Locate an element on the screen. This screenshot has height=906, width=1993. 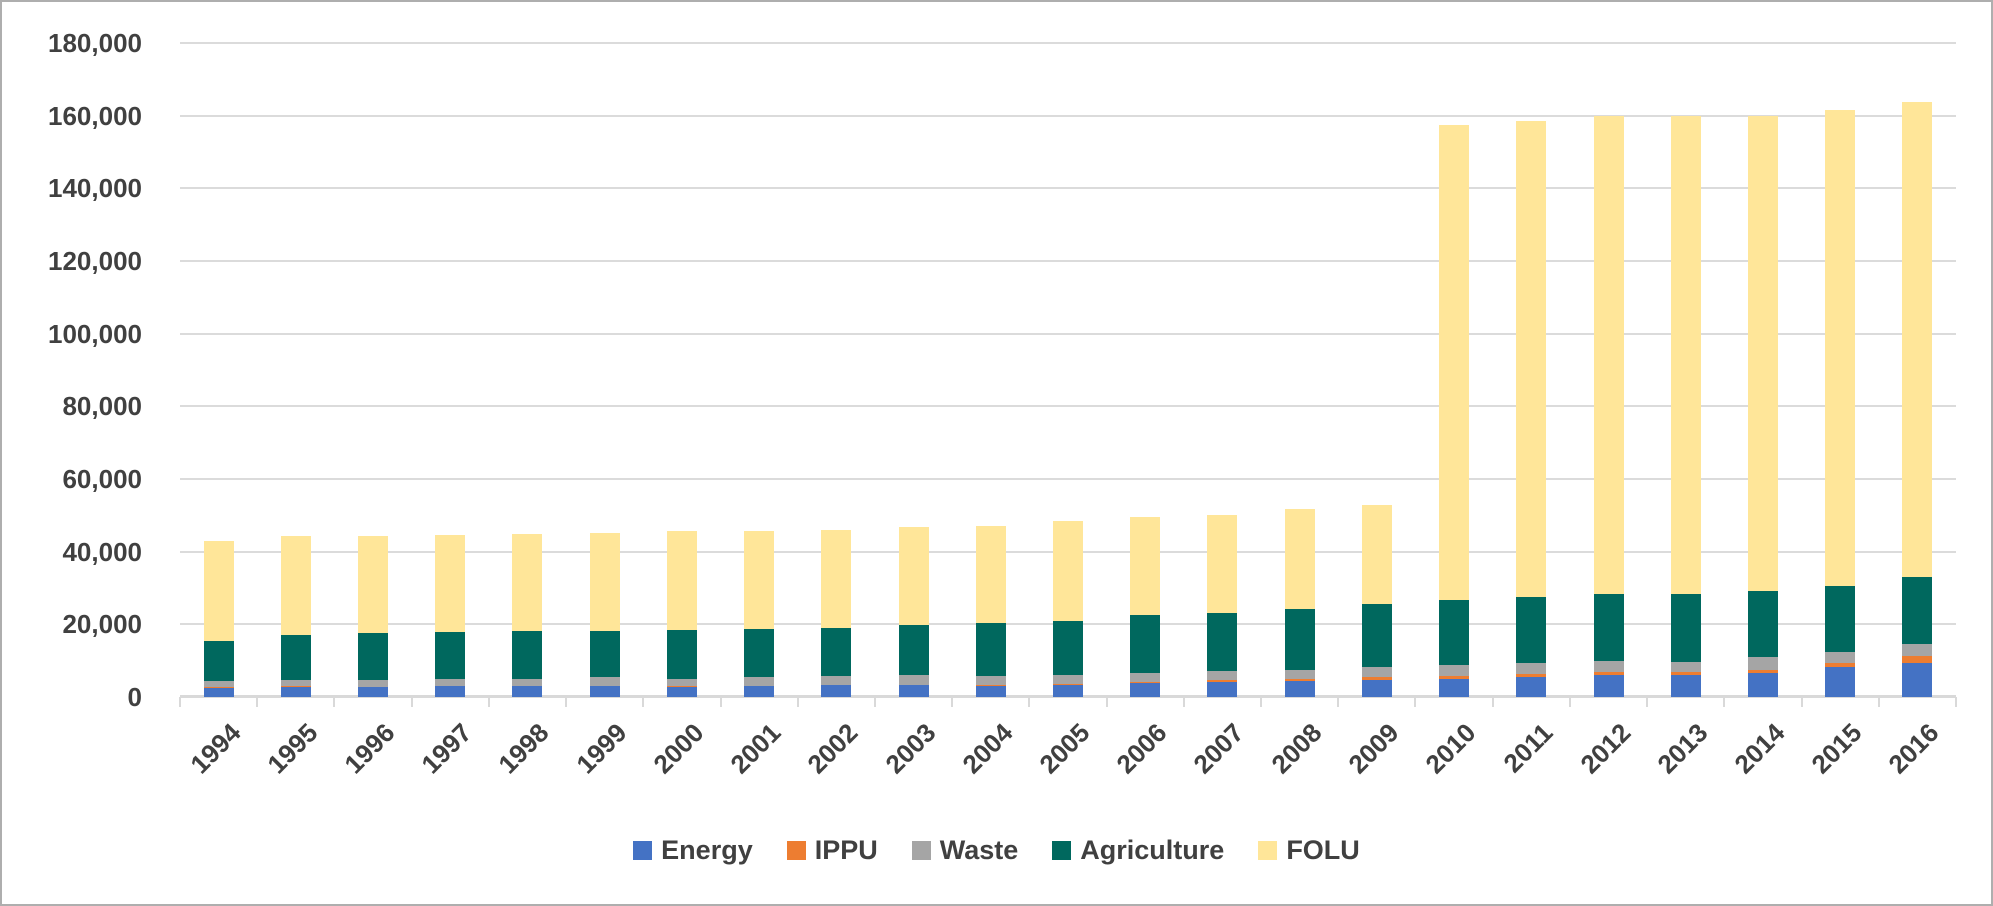
y-axis-label: 160,000 is located at coordinates (95, 115).